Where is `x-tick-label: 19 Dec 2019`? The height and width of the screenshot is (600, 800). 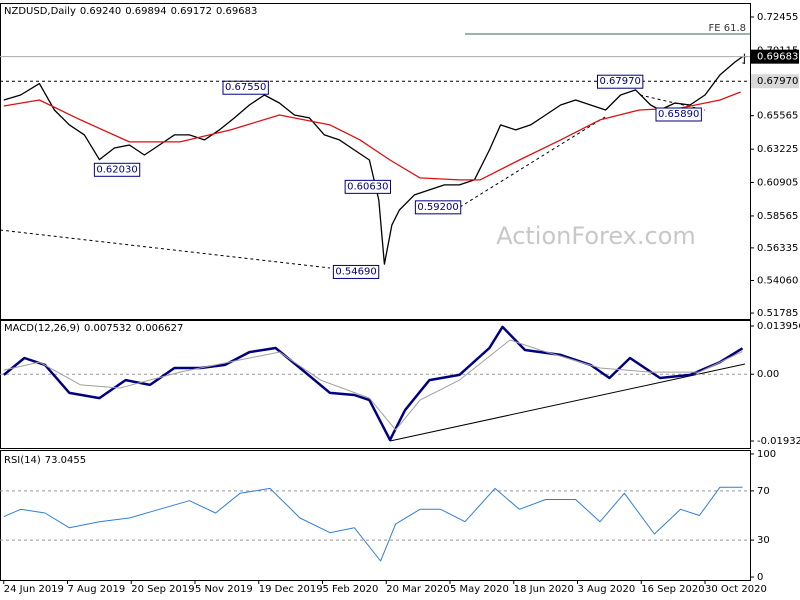
x-tick-label: 19 Dec 2019 is located at coordinates (291, 589).